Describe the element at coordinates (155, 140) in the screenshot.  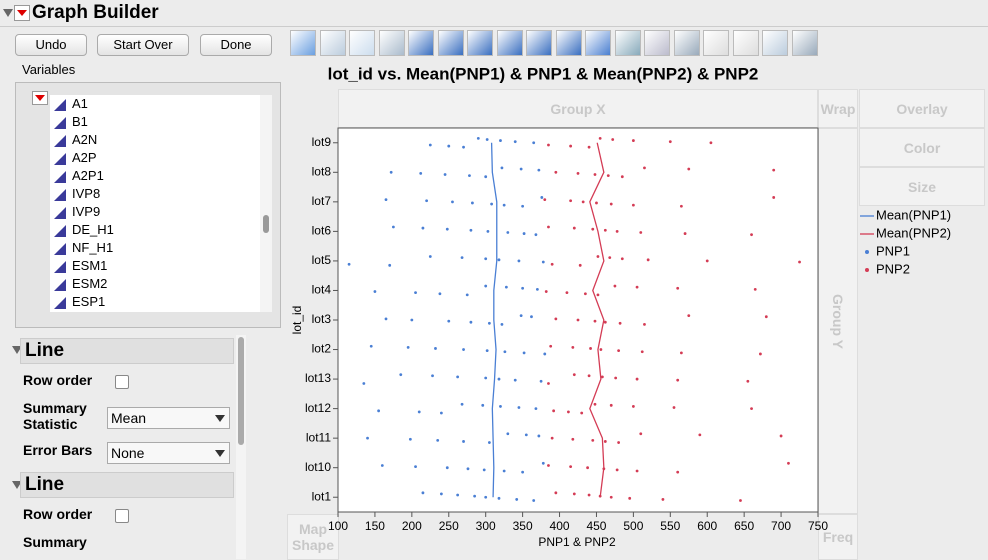
I see `variable-item: A2N` at that location.